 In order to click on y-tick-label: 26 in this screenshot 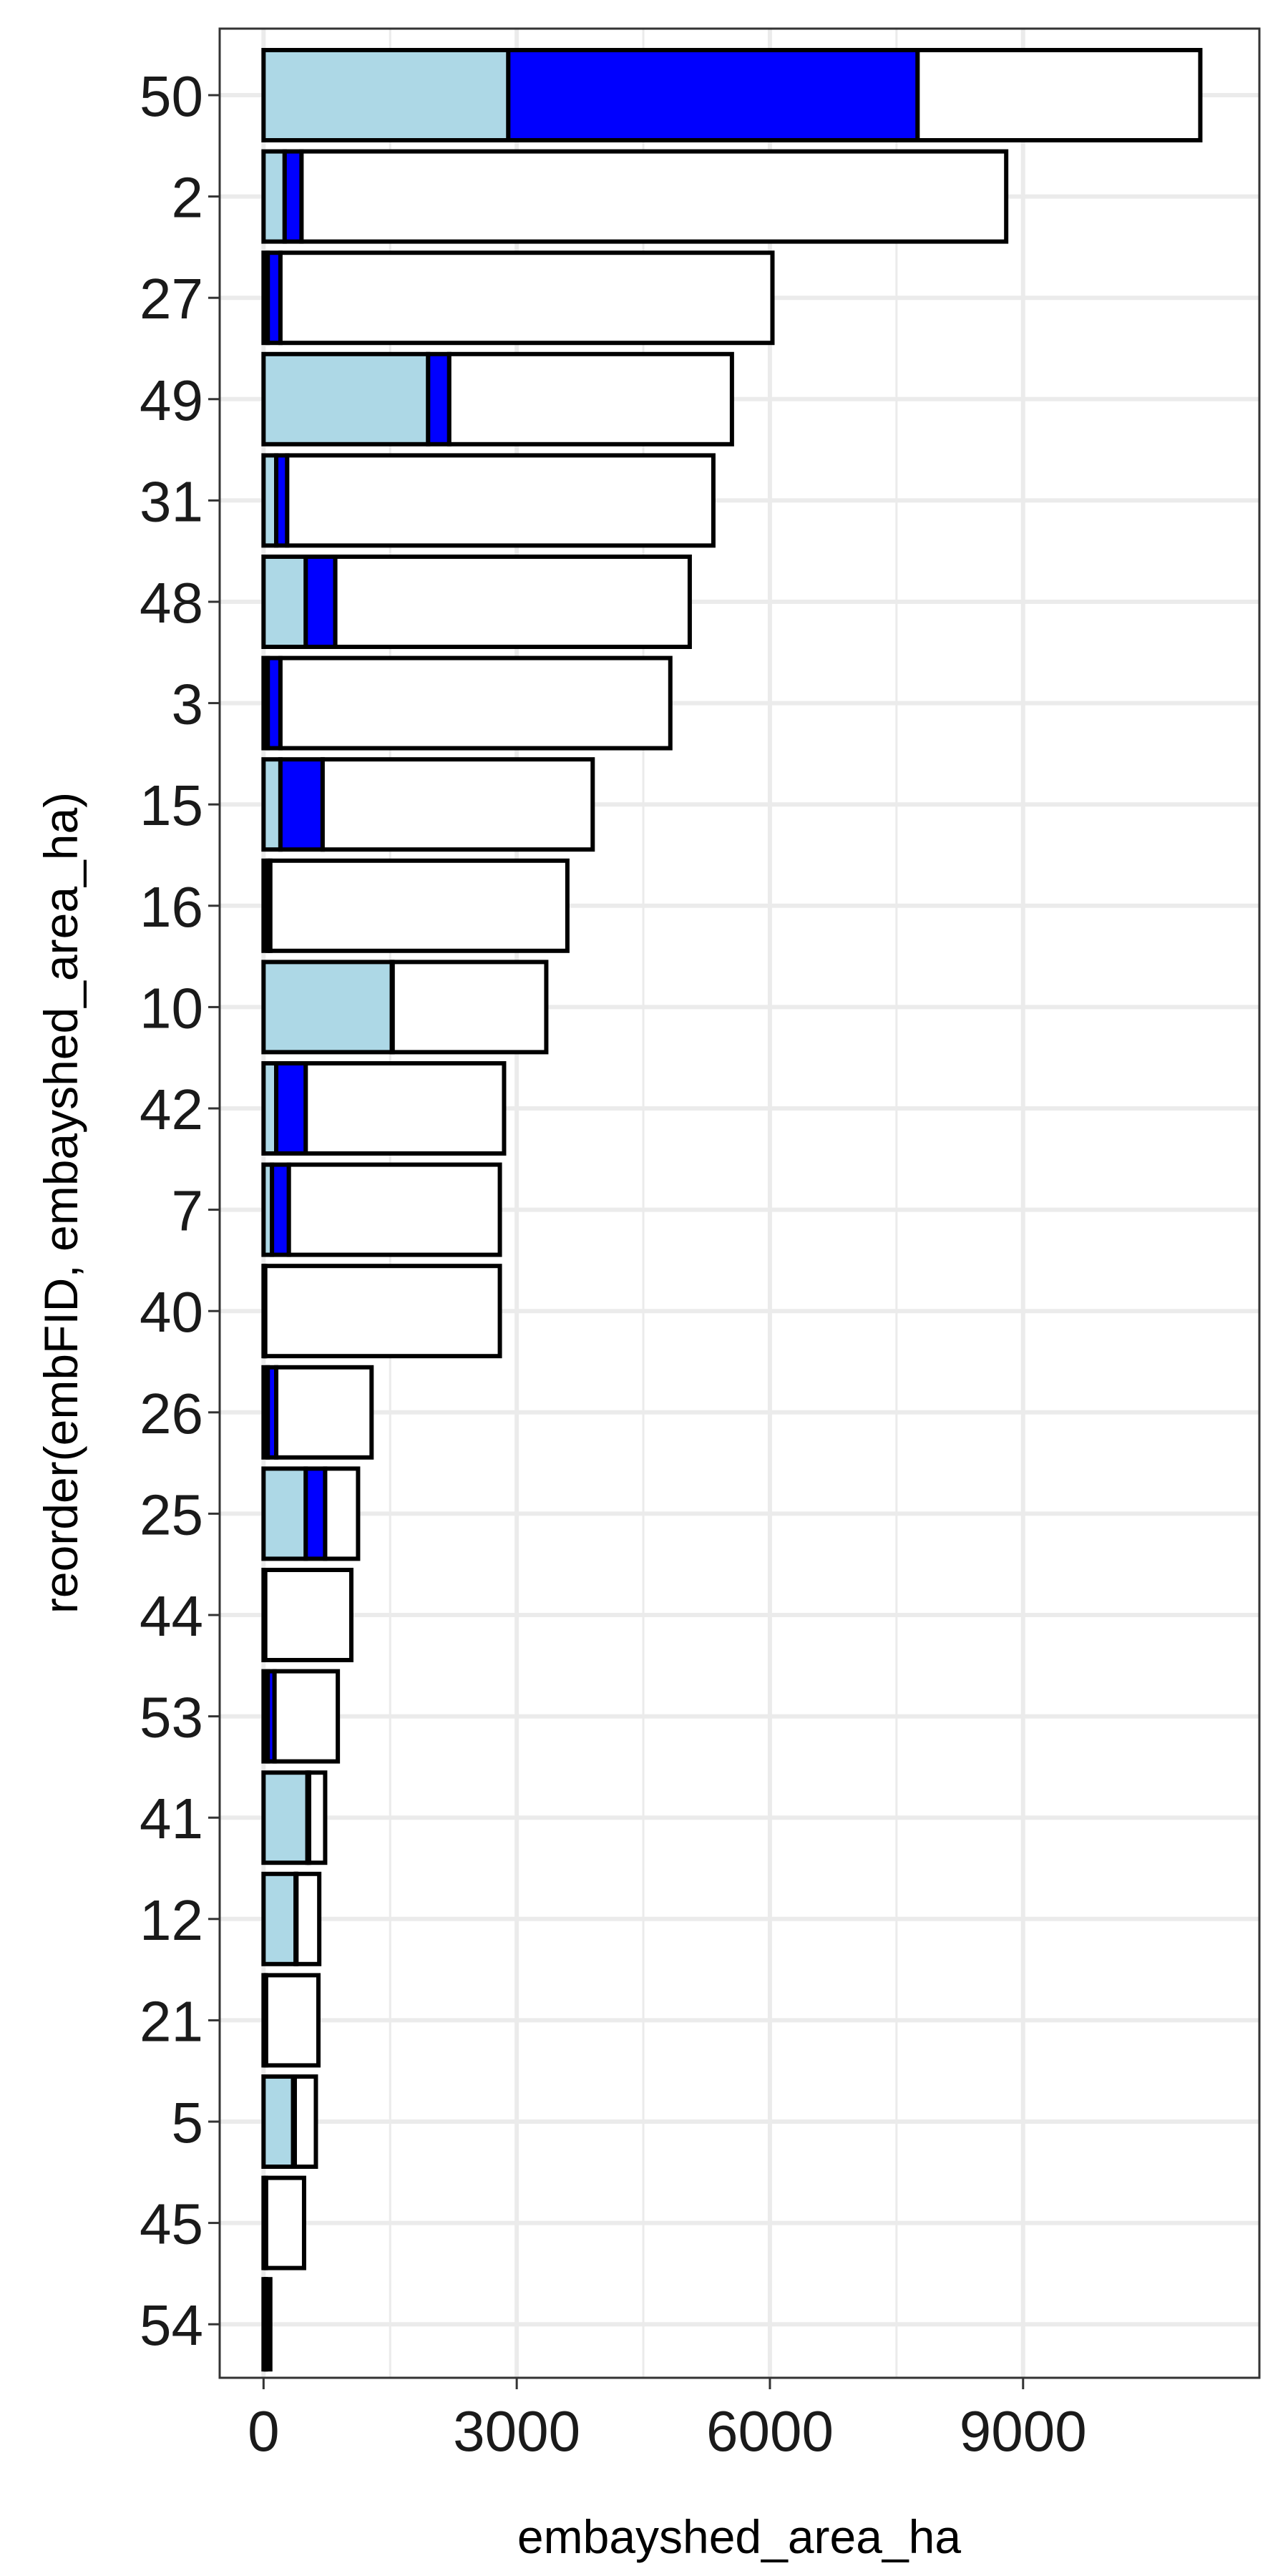, I will do `click(171, 1413)`.